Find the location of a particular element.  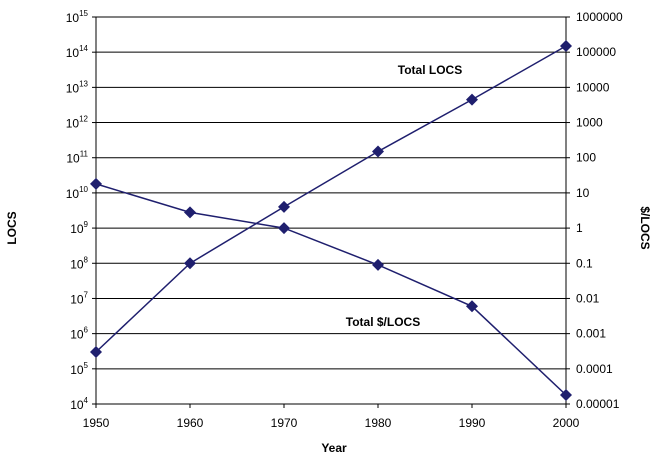

left-tick-label: 10¹⁵ is located at coordinates (77, 17).